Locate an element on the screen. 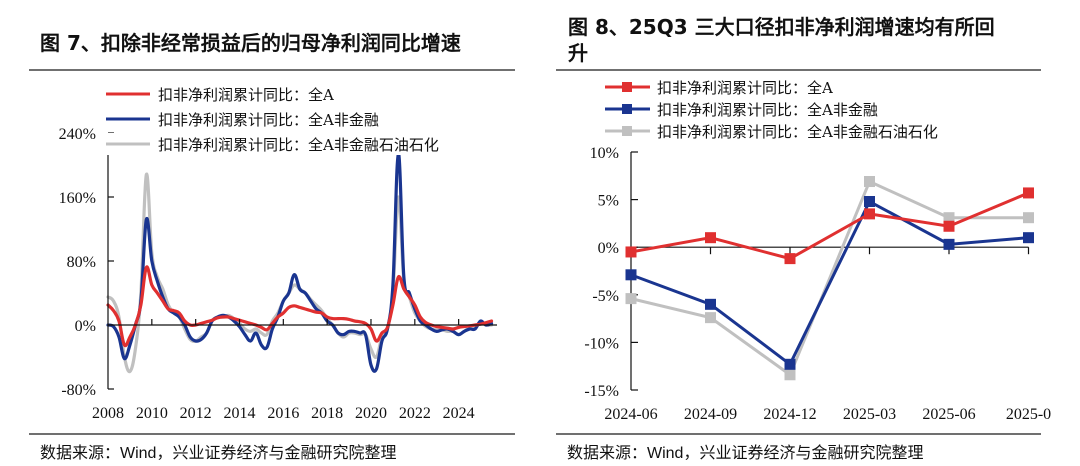 The image size is (1080, 466). x-tick-label: 2010 is located at coordinates (152, 413).